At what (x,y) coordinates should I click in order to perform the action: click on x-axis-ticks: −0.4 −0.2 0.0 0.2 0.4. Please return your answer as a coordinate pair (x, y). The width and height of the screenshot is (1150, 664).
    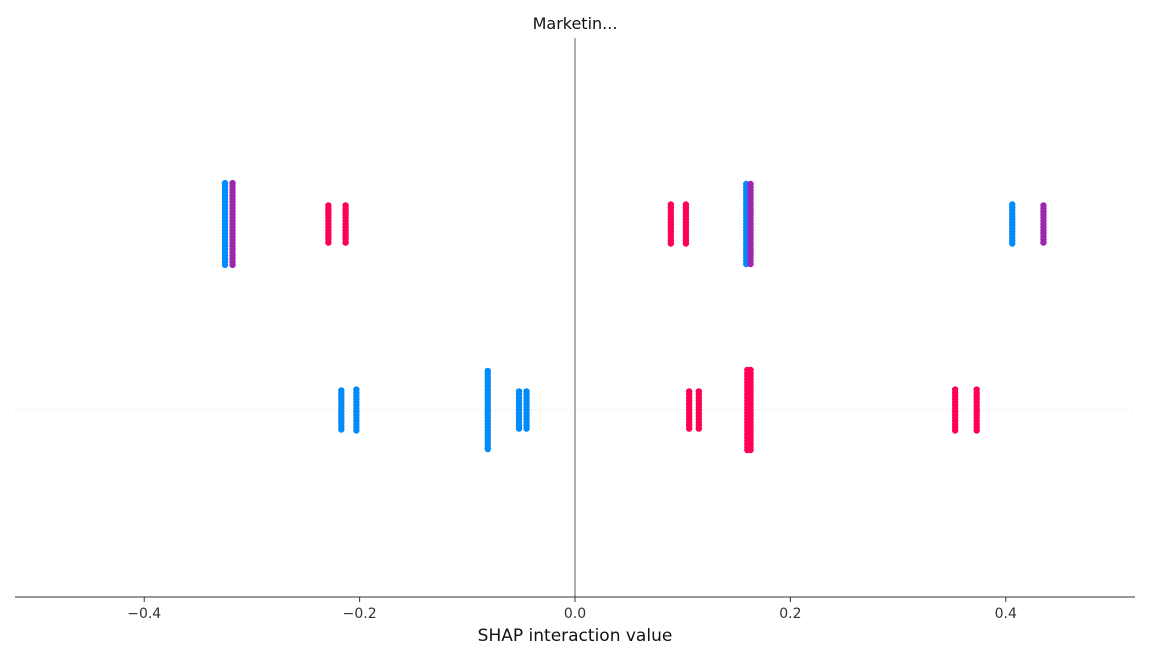
    Looking at the image, I should click on (572, 609).